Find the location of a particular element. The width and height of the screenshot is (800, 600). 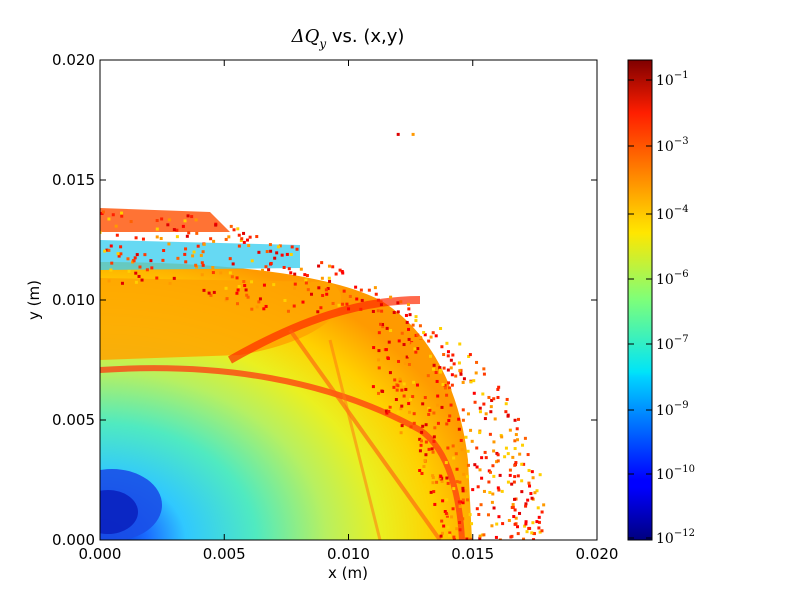

y-tick-label: 0.005 is located at coordinates (73, 420).